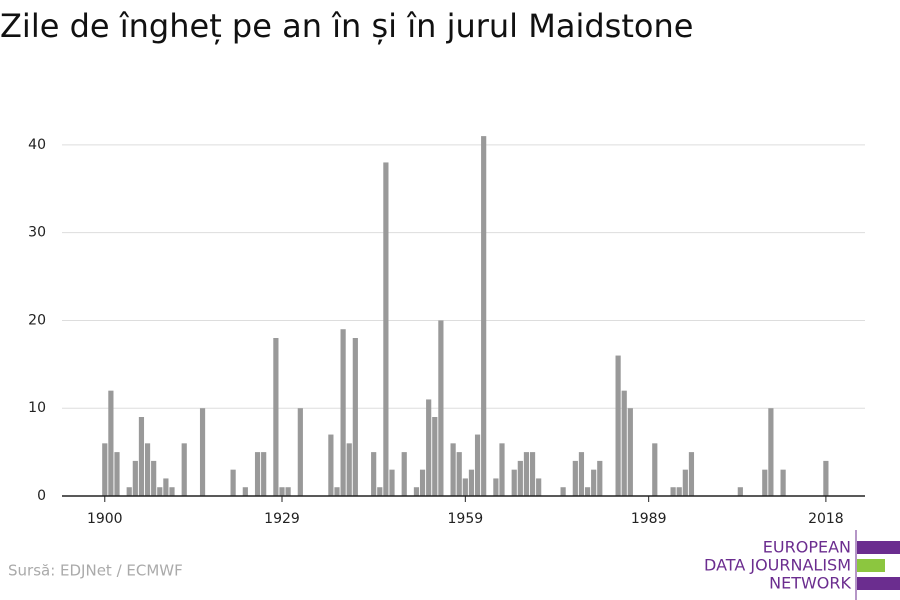  What do you see at coordinates (37, 320) in the screenshot?
I see `y-tick-label: 20` at bounding box center [37, 320].